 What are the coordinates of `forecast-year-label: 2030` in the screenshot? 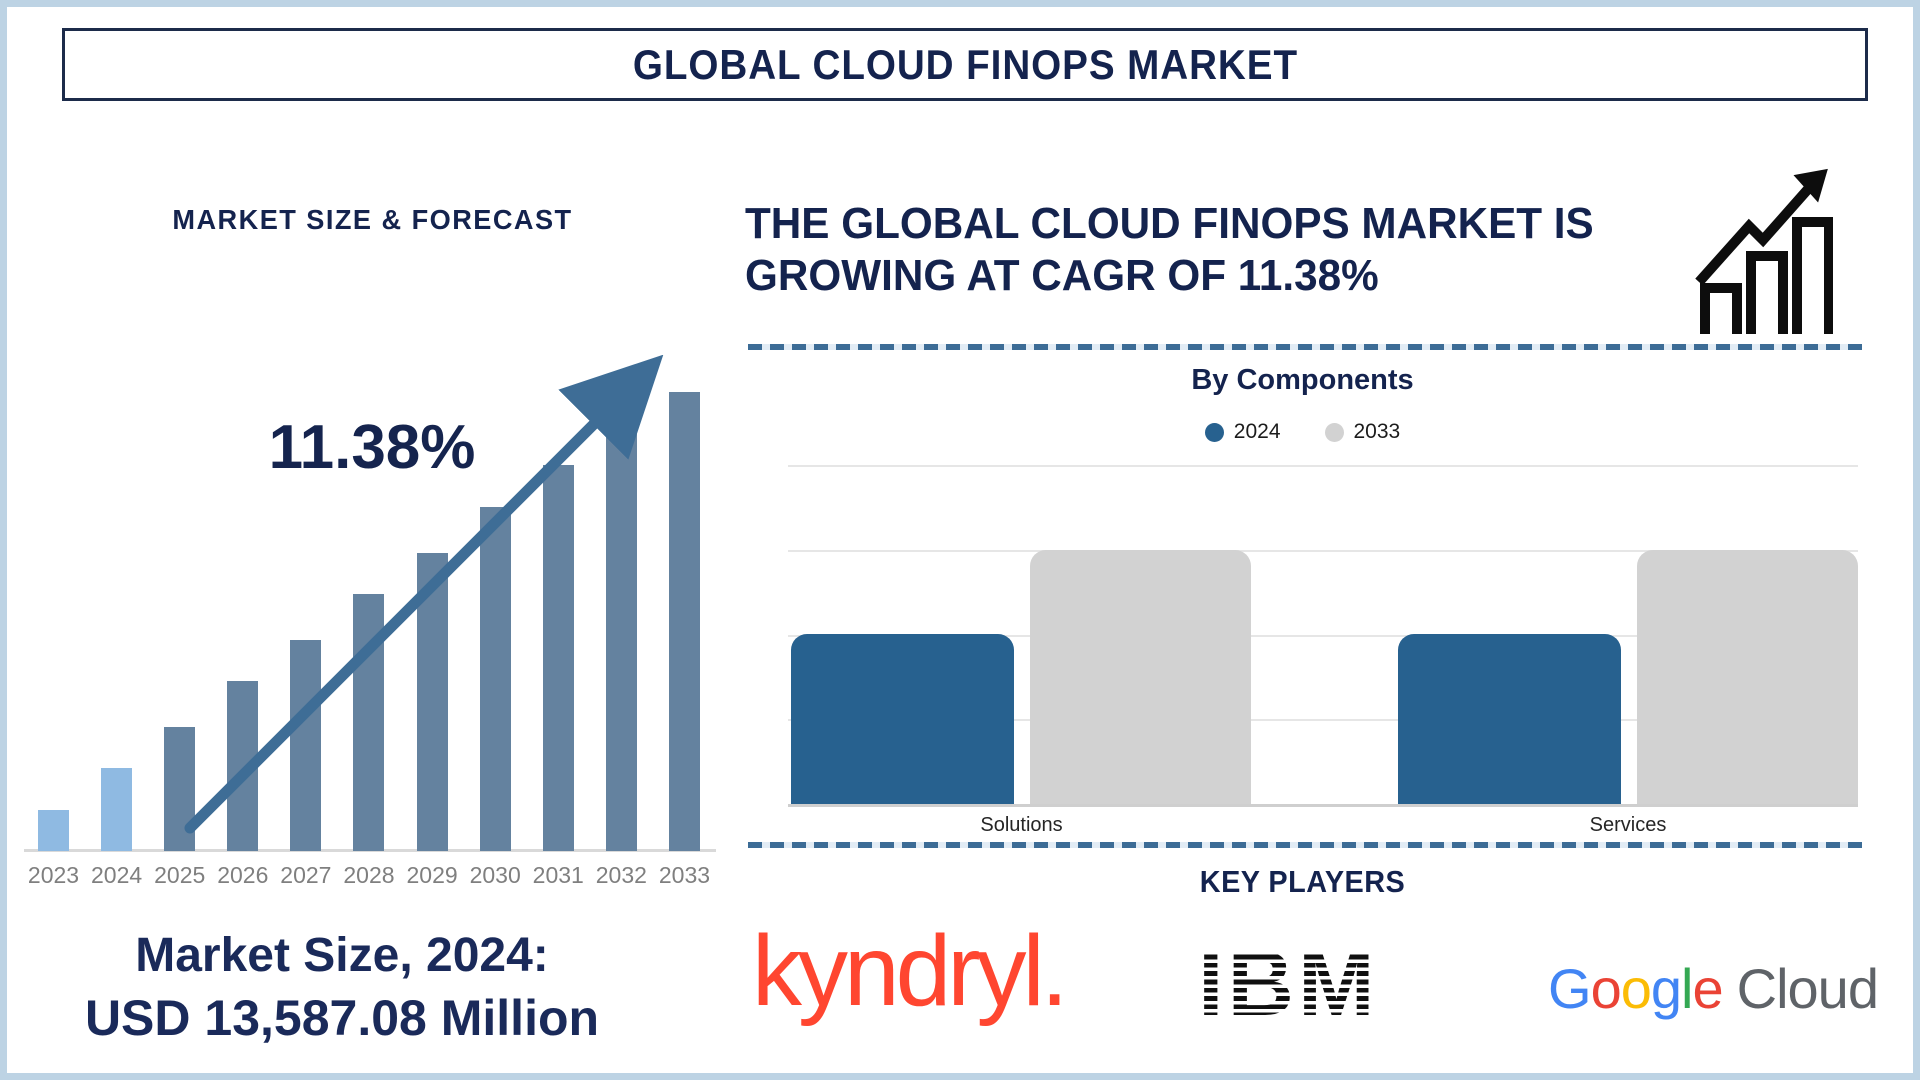 It's located at (495, 875).